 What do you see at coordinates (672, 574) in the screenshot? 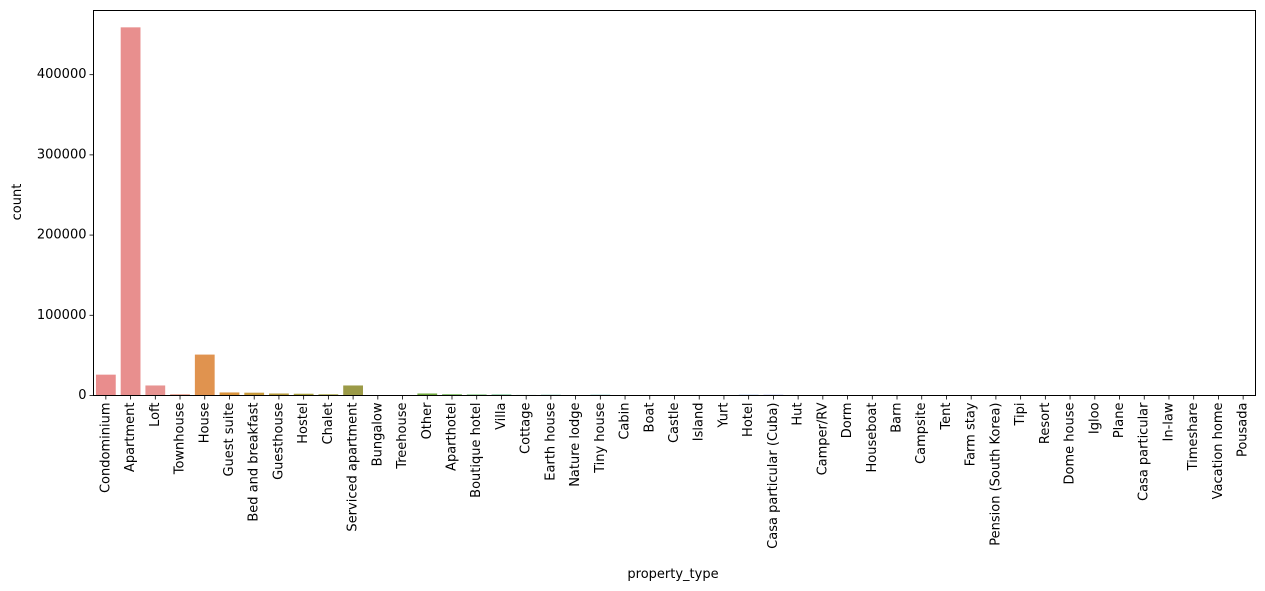
I see `x-axis-label: property_type` at bounding box center [672, 574].